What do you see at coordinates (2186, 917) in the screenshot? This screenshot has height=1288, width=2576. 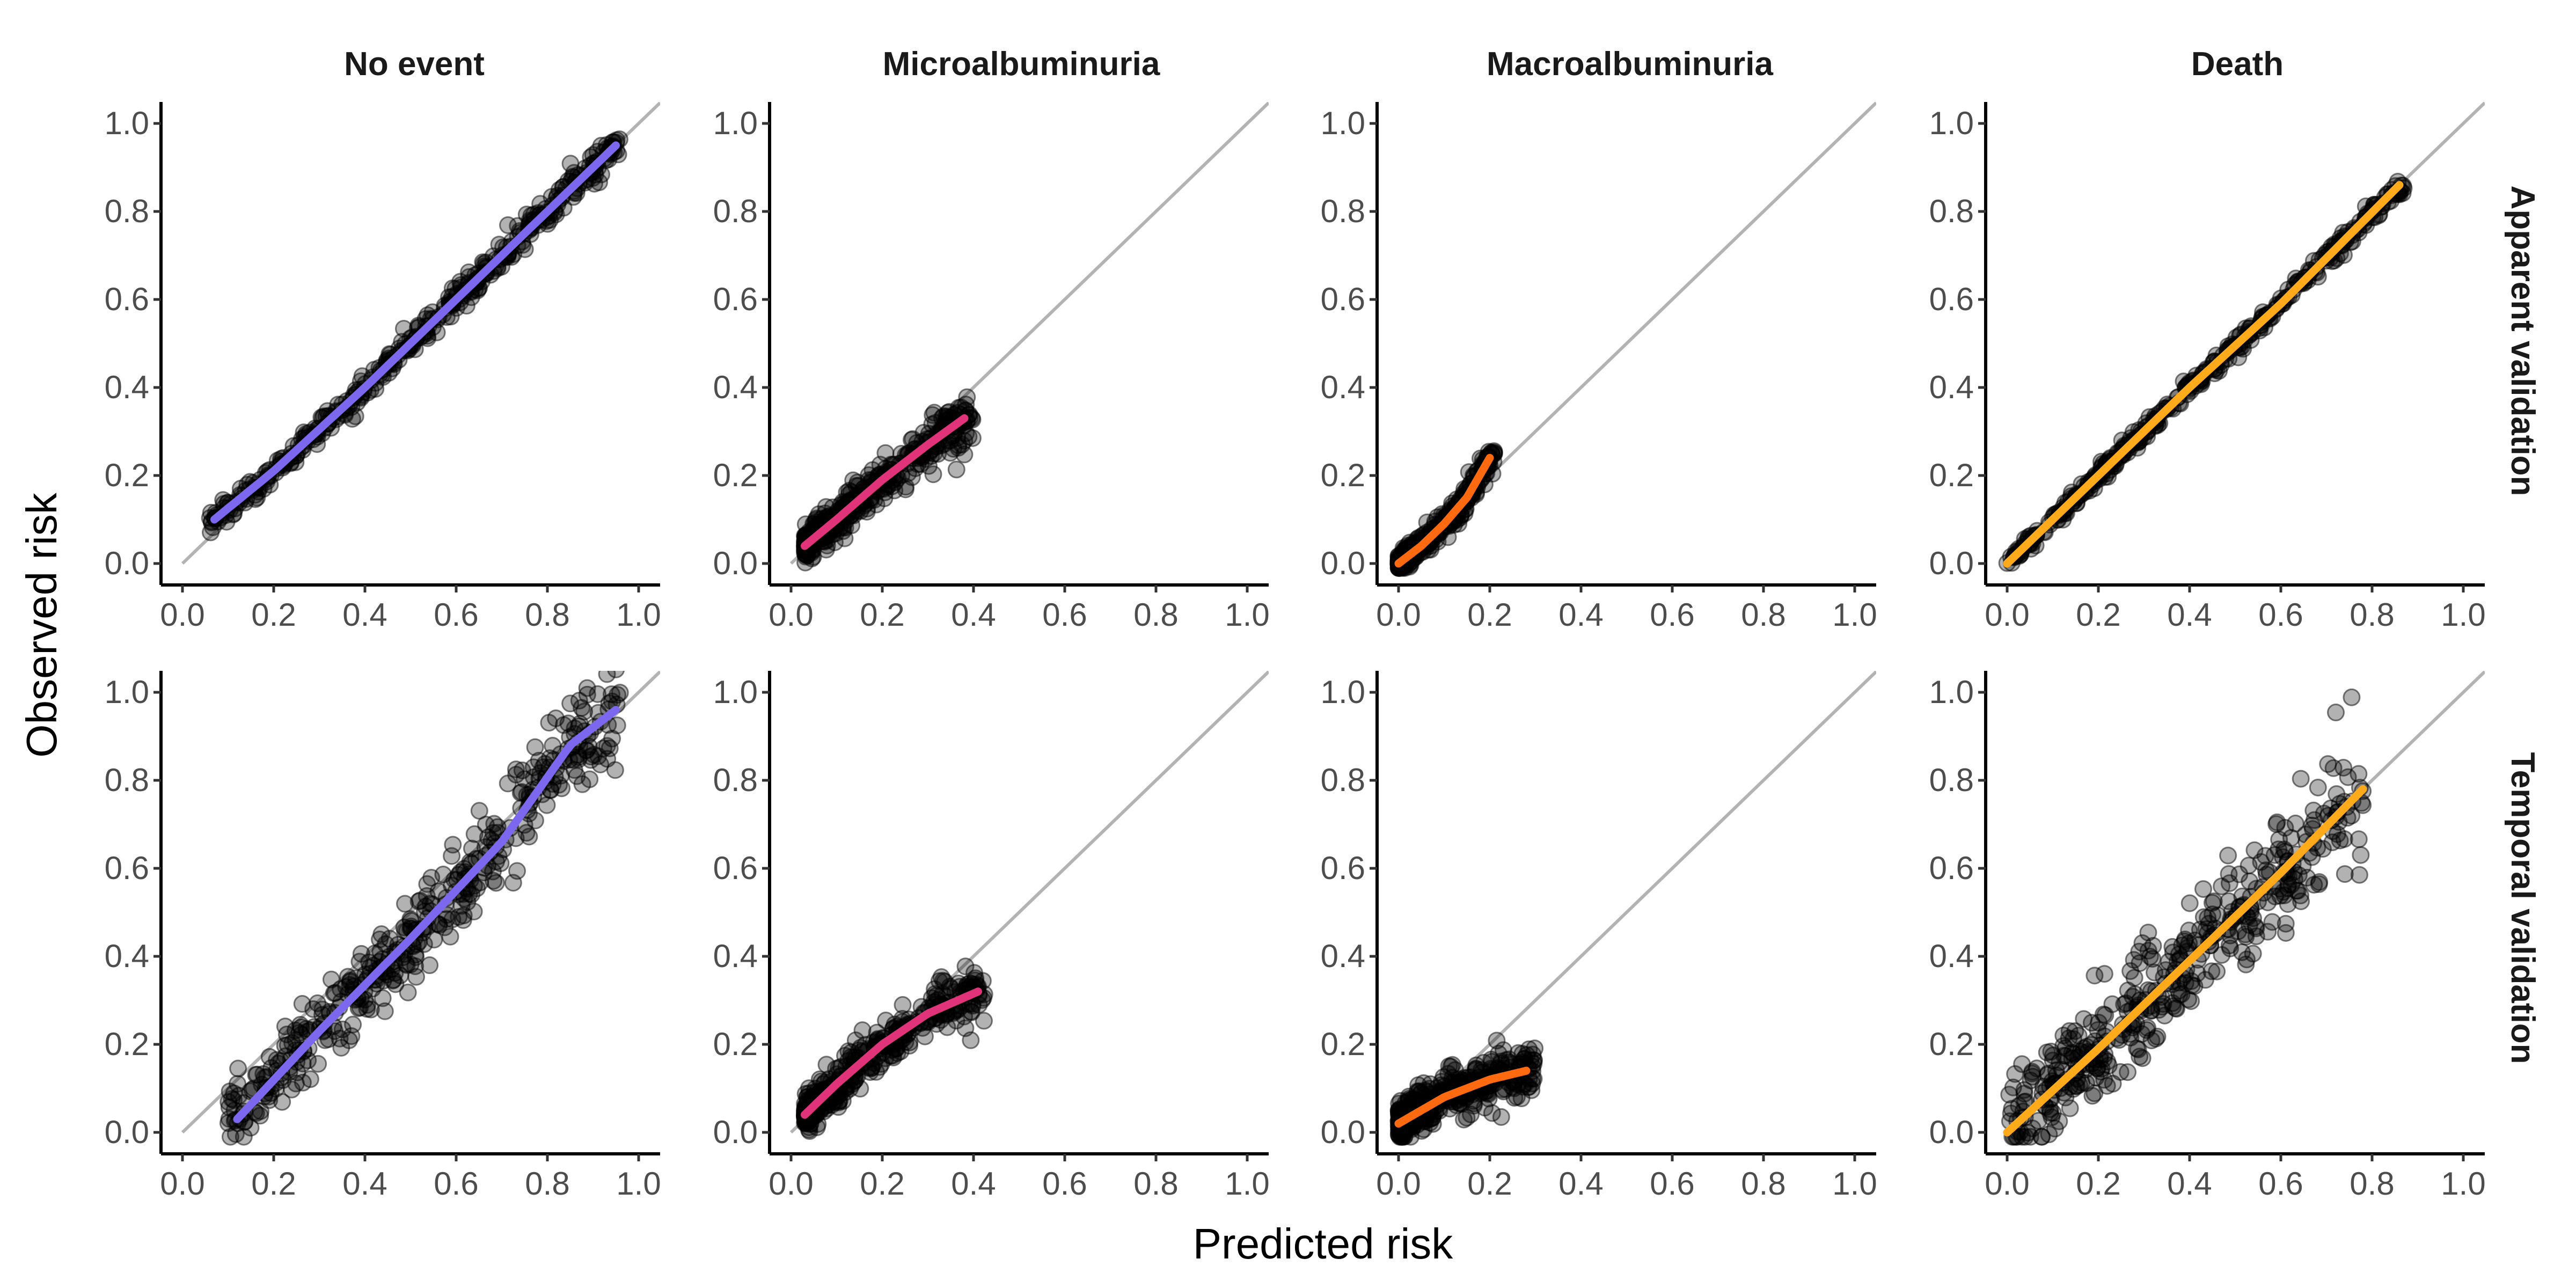 I see `scatter-points` at bounding box center [2186, 917].